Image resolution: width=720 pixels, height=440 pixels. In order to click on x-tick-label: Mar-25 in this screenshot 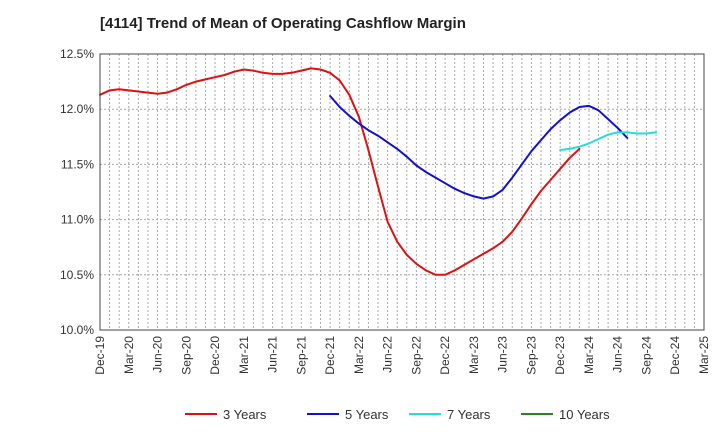, I will do `click(704, 355)`.